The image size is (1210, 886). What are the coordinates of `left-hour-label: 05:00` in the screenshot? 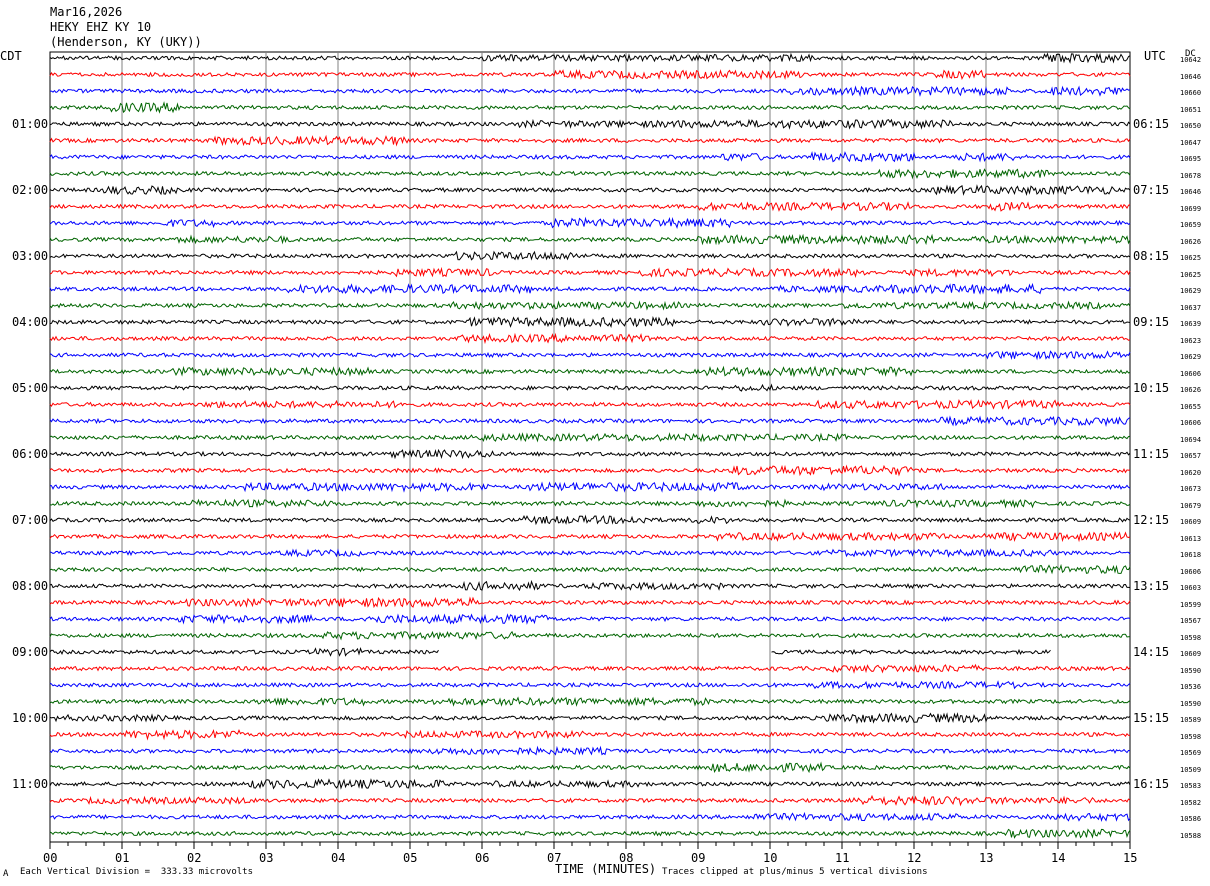 It's located at (30, 388).